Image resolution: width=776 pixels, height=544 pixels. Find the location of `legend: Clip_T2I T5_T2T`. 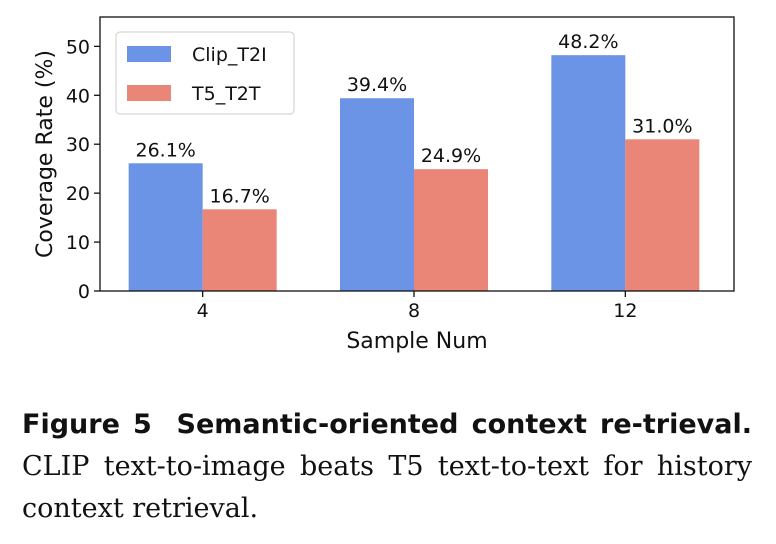

legend: Clip_T2I T5_T2T is located at coordinates (205, 73).